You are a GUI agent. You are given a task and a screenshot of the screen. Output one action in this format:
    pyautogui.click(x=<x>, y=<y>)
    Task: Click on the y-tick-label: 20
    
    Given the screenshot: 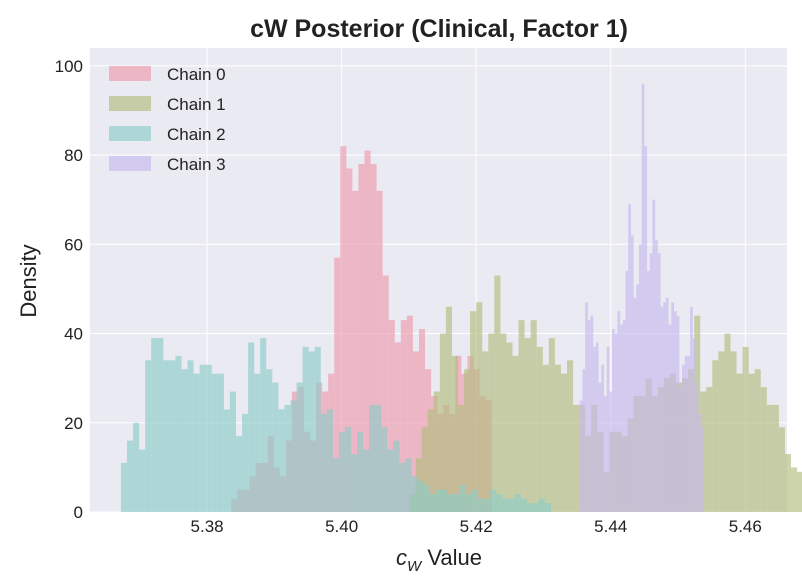 What is the action you would take?
    pyautogui.click(x=73, y=423)
    